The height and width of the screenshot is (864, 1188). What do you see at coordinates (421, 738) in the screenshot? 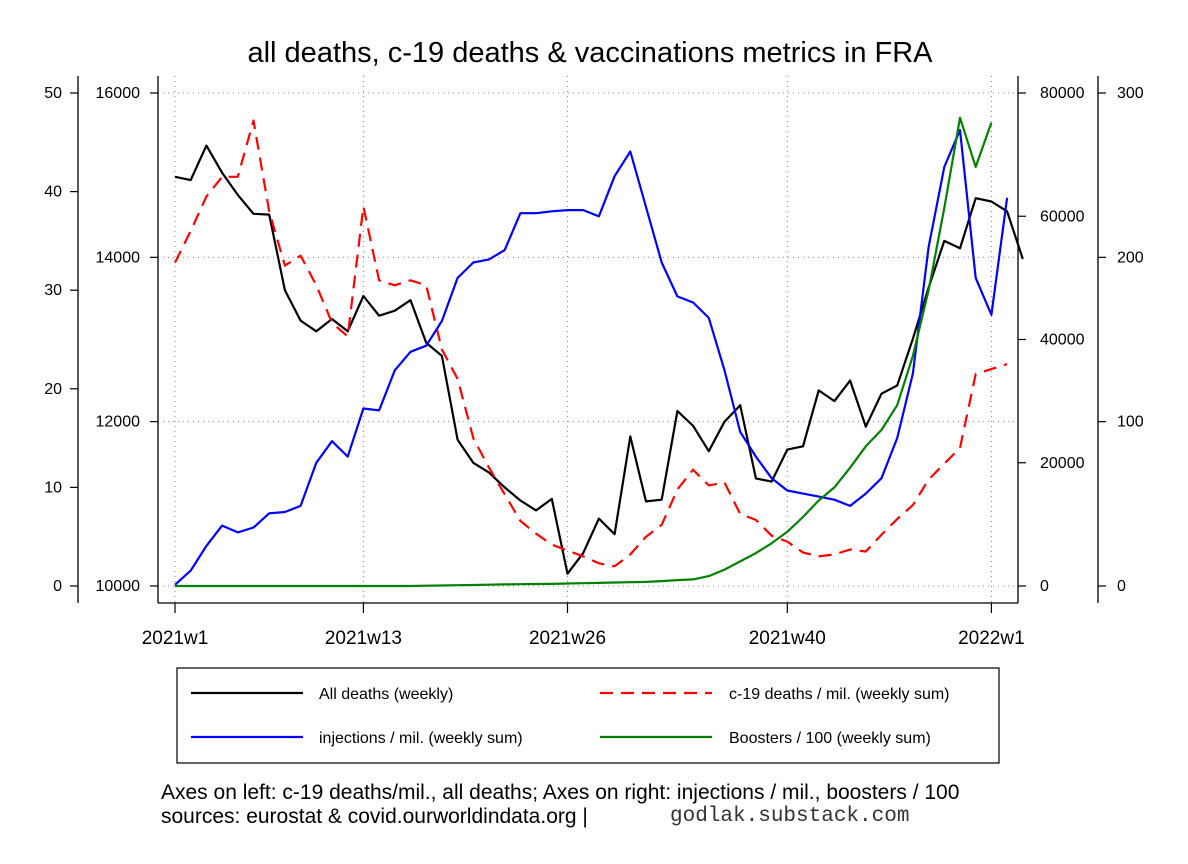
I see `legend-label-injections: injections / mil. (weekly sum)` at bounding box center [421, 738].